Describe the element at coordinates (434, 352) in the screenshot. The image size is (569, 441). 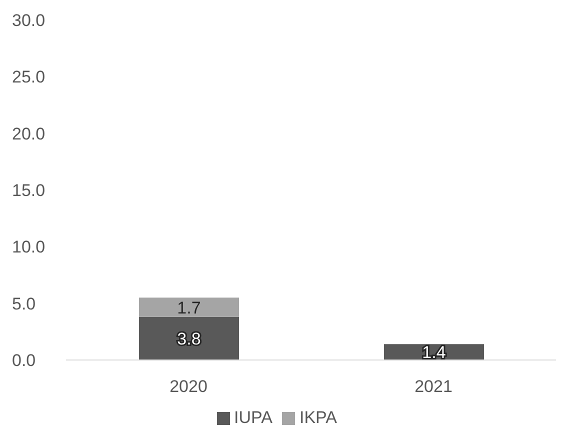
I see `data-label: 1.4` at that location.